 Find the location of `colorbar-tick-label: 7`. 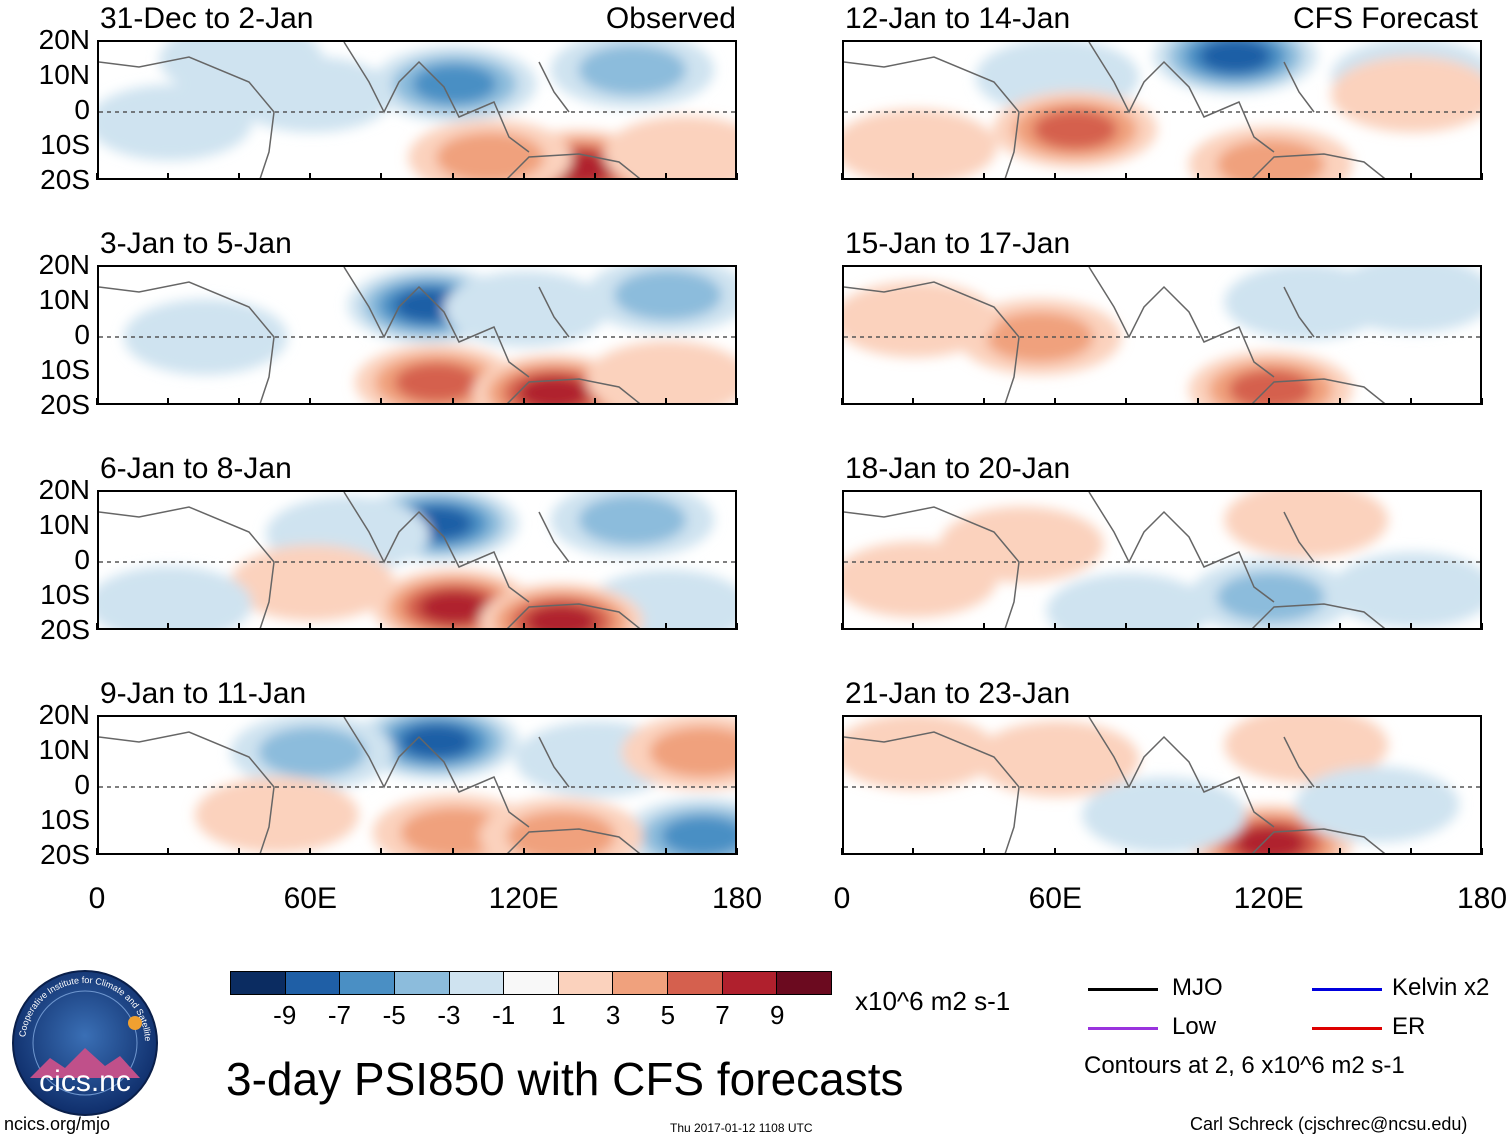

colorbar-tick-label: 7 is located at coordinates (722, 1015).